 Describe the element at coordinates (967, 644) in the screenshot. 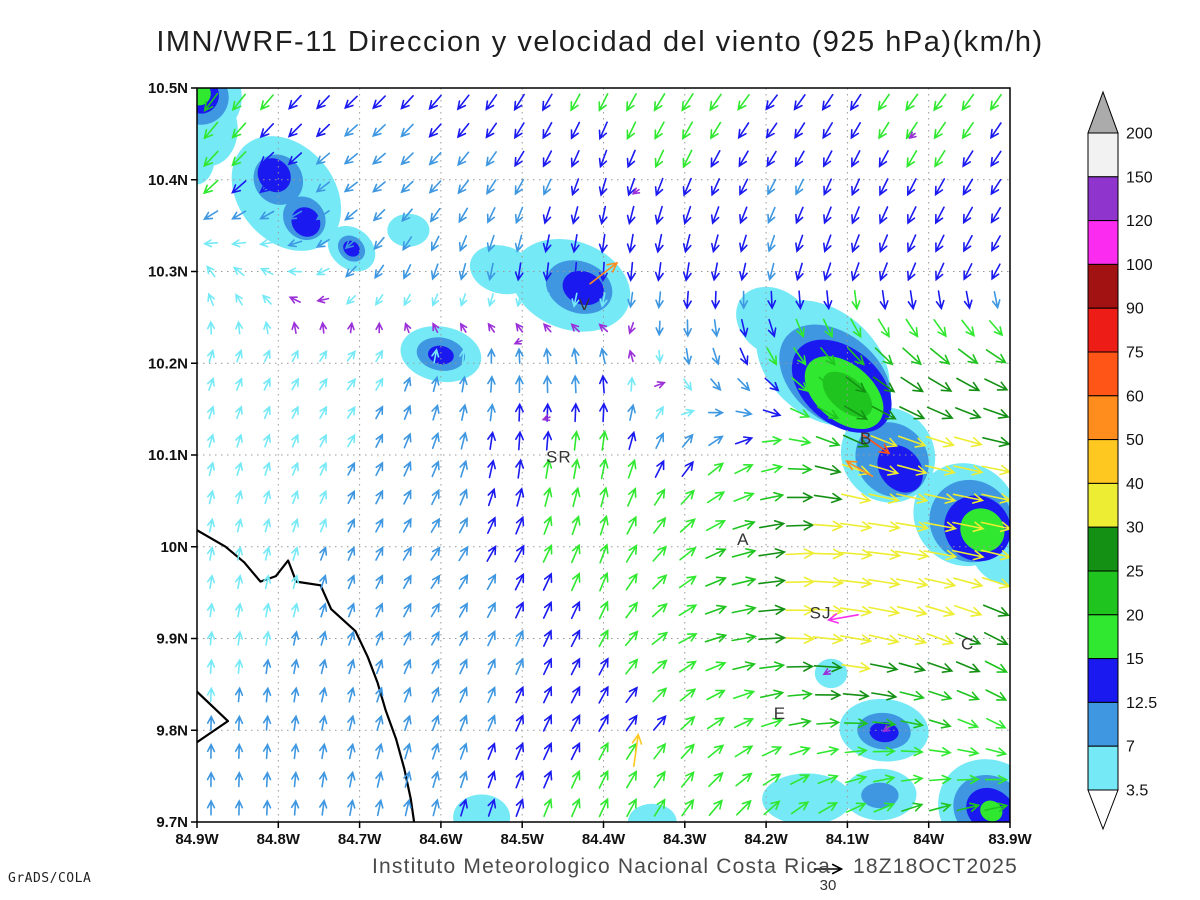

I see `city-label: C` at that location.